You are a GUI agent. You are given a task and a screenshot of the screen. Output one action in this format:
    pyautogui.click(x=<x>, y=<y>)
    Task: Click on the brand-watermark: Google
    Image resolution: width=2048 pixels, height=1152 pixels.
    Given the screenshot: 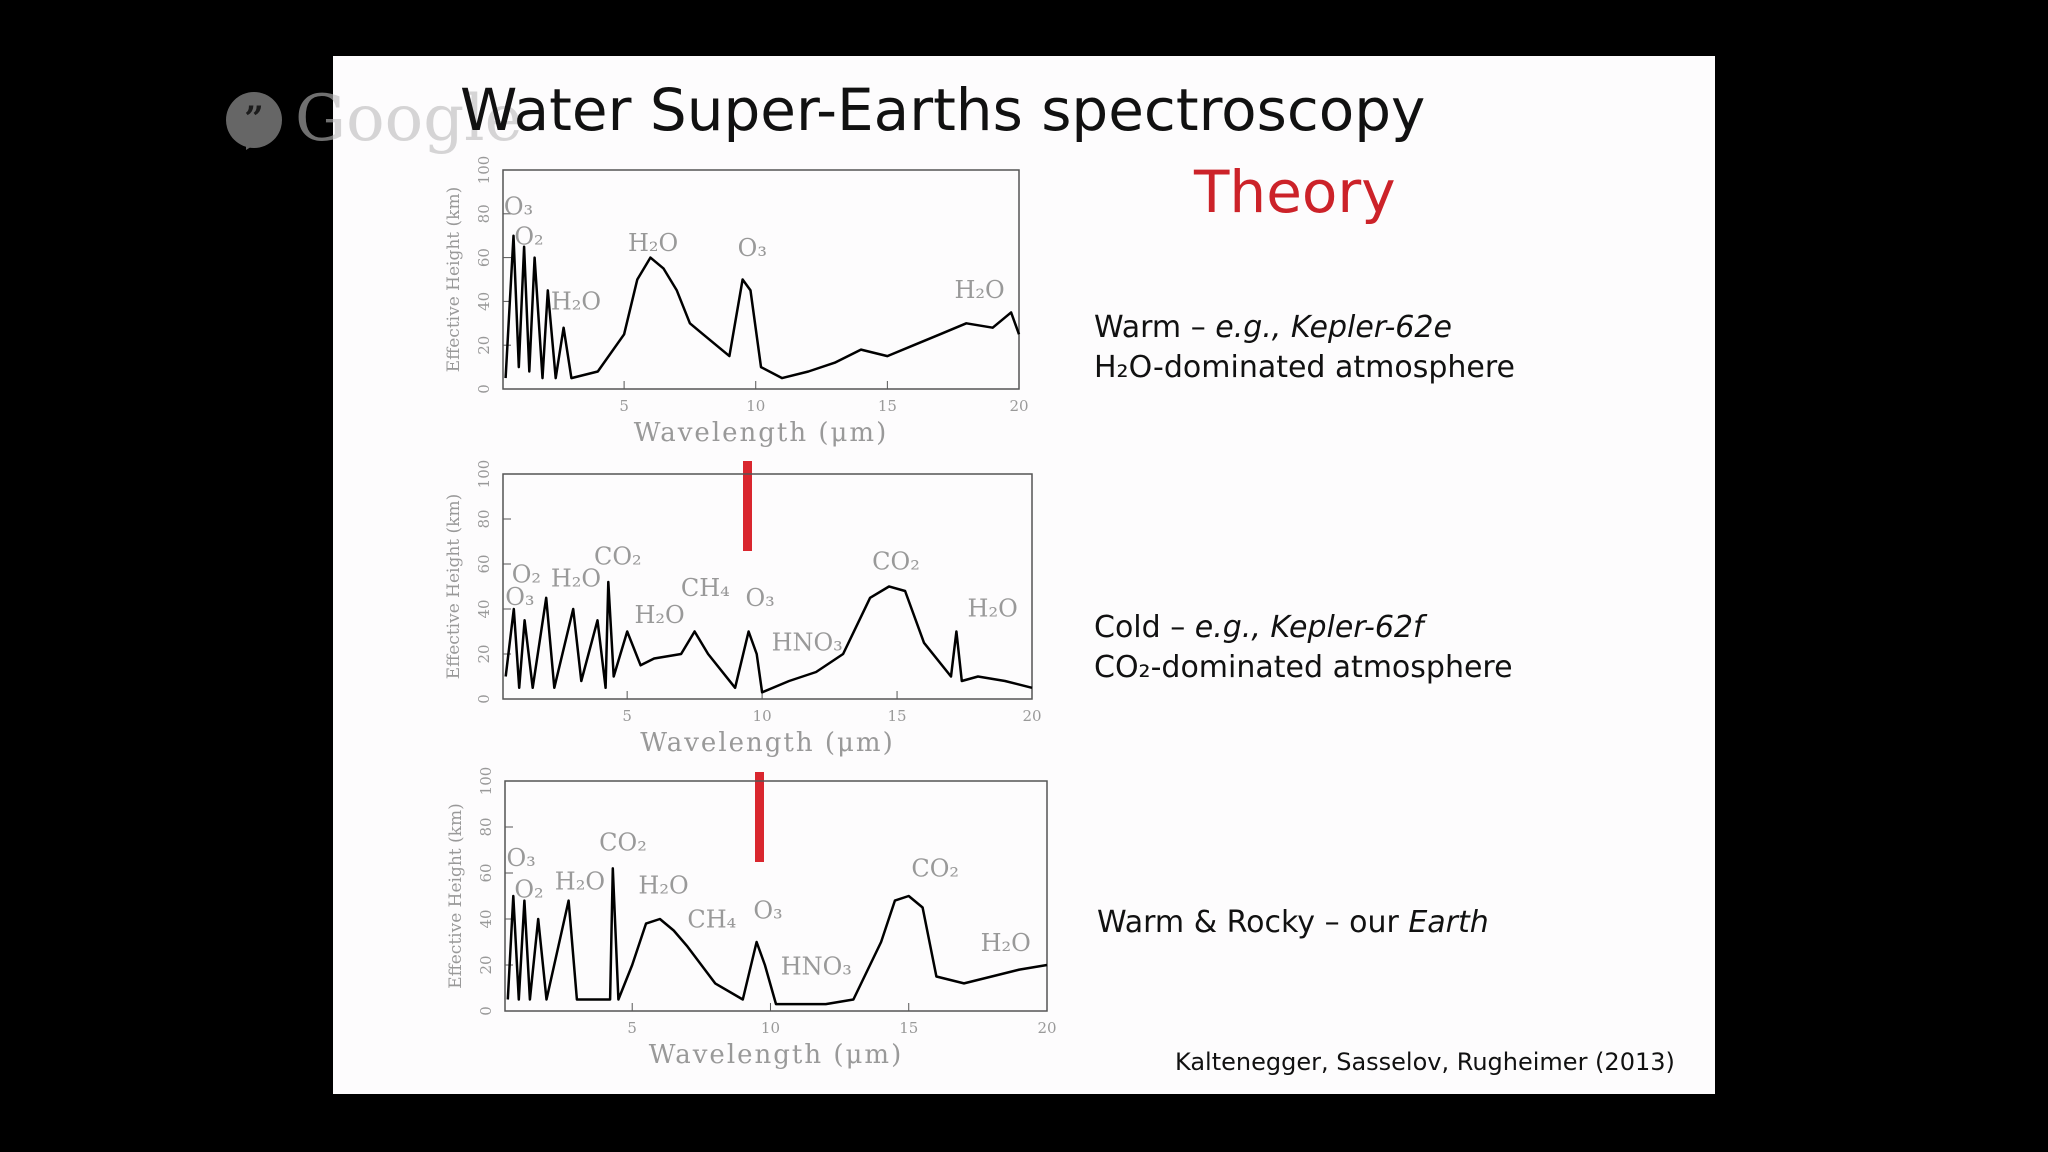 What is the action you would take?
    pyautogui.click(x=409, y=119)
    